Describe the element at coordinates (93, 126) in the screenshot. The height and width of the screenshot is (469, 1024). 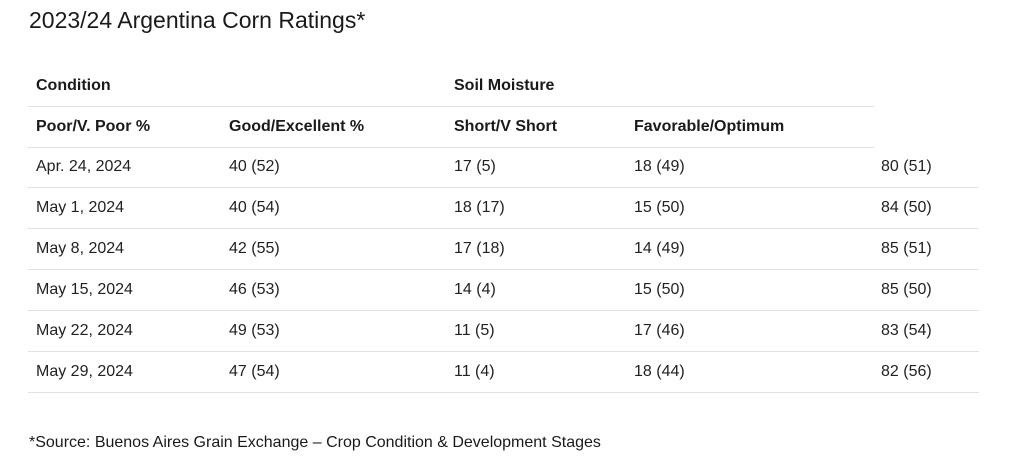
I see `column-header-poor: Poor/V. Poor %` at that location.